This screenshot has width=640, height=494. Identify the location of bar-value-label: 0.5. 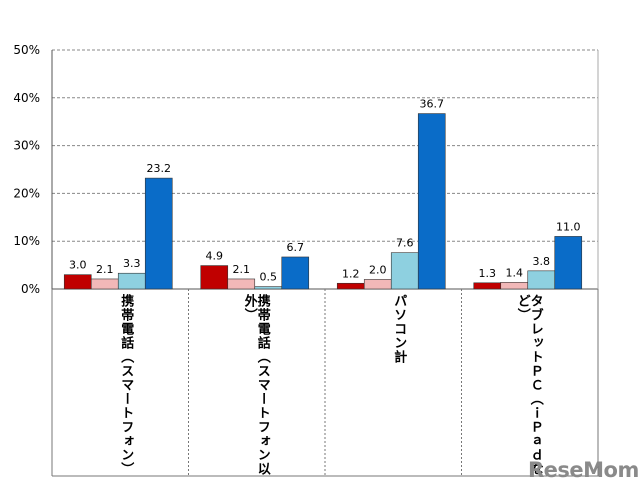
(269, 277).